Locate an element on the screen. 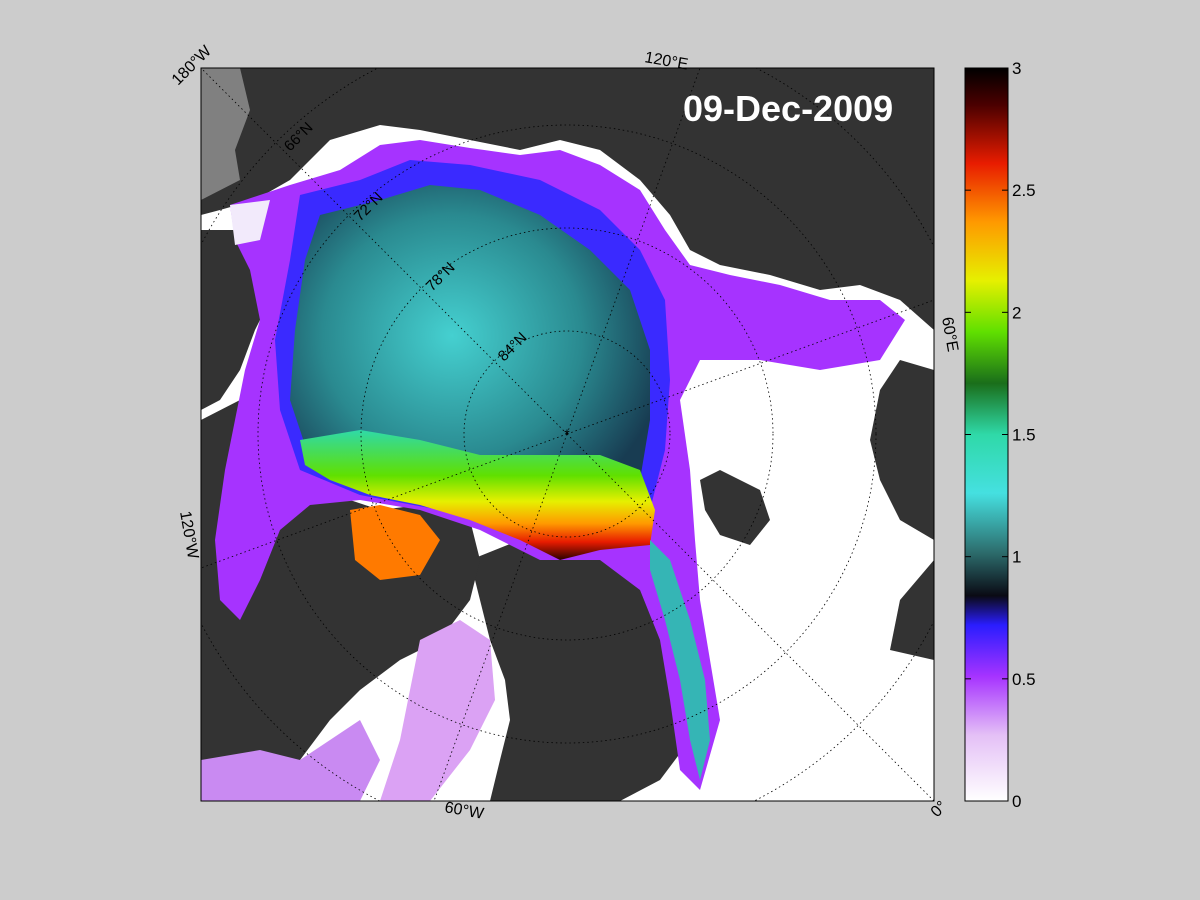 This screenshot has width=1200, height=900. sea-ice-thick-band is located at coordinates (477, 495).